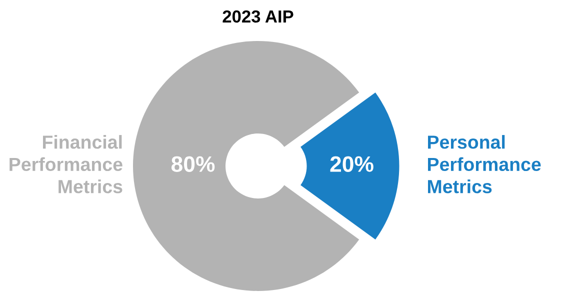 Image resolution: width=578 pixels, height=294 pixels. Describe the element at coordinates (258, 16) in the screenshot. I see `chart-title: 2023 AIP` at that location.